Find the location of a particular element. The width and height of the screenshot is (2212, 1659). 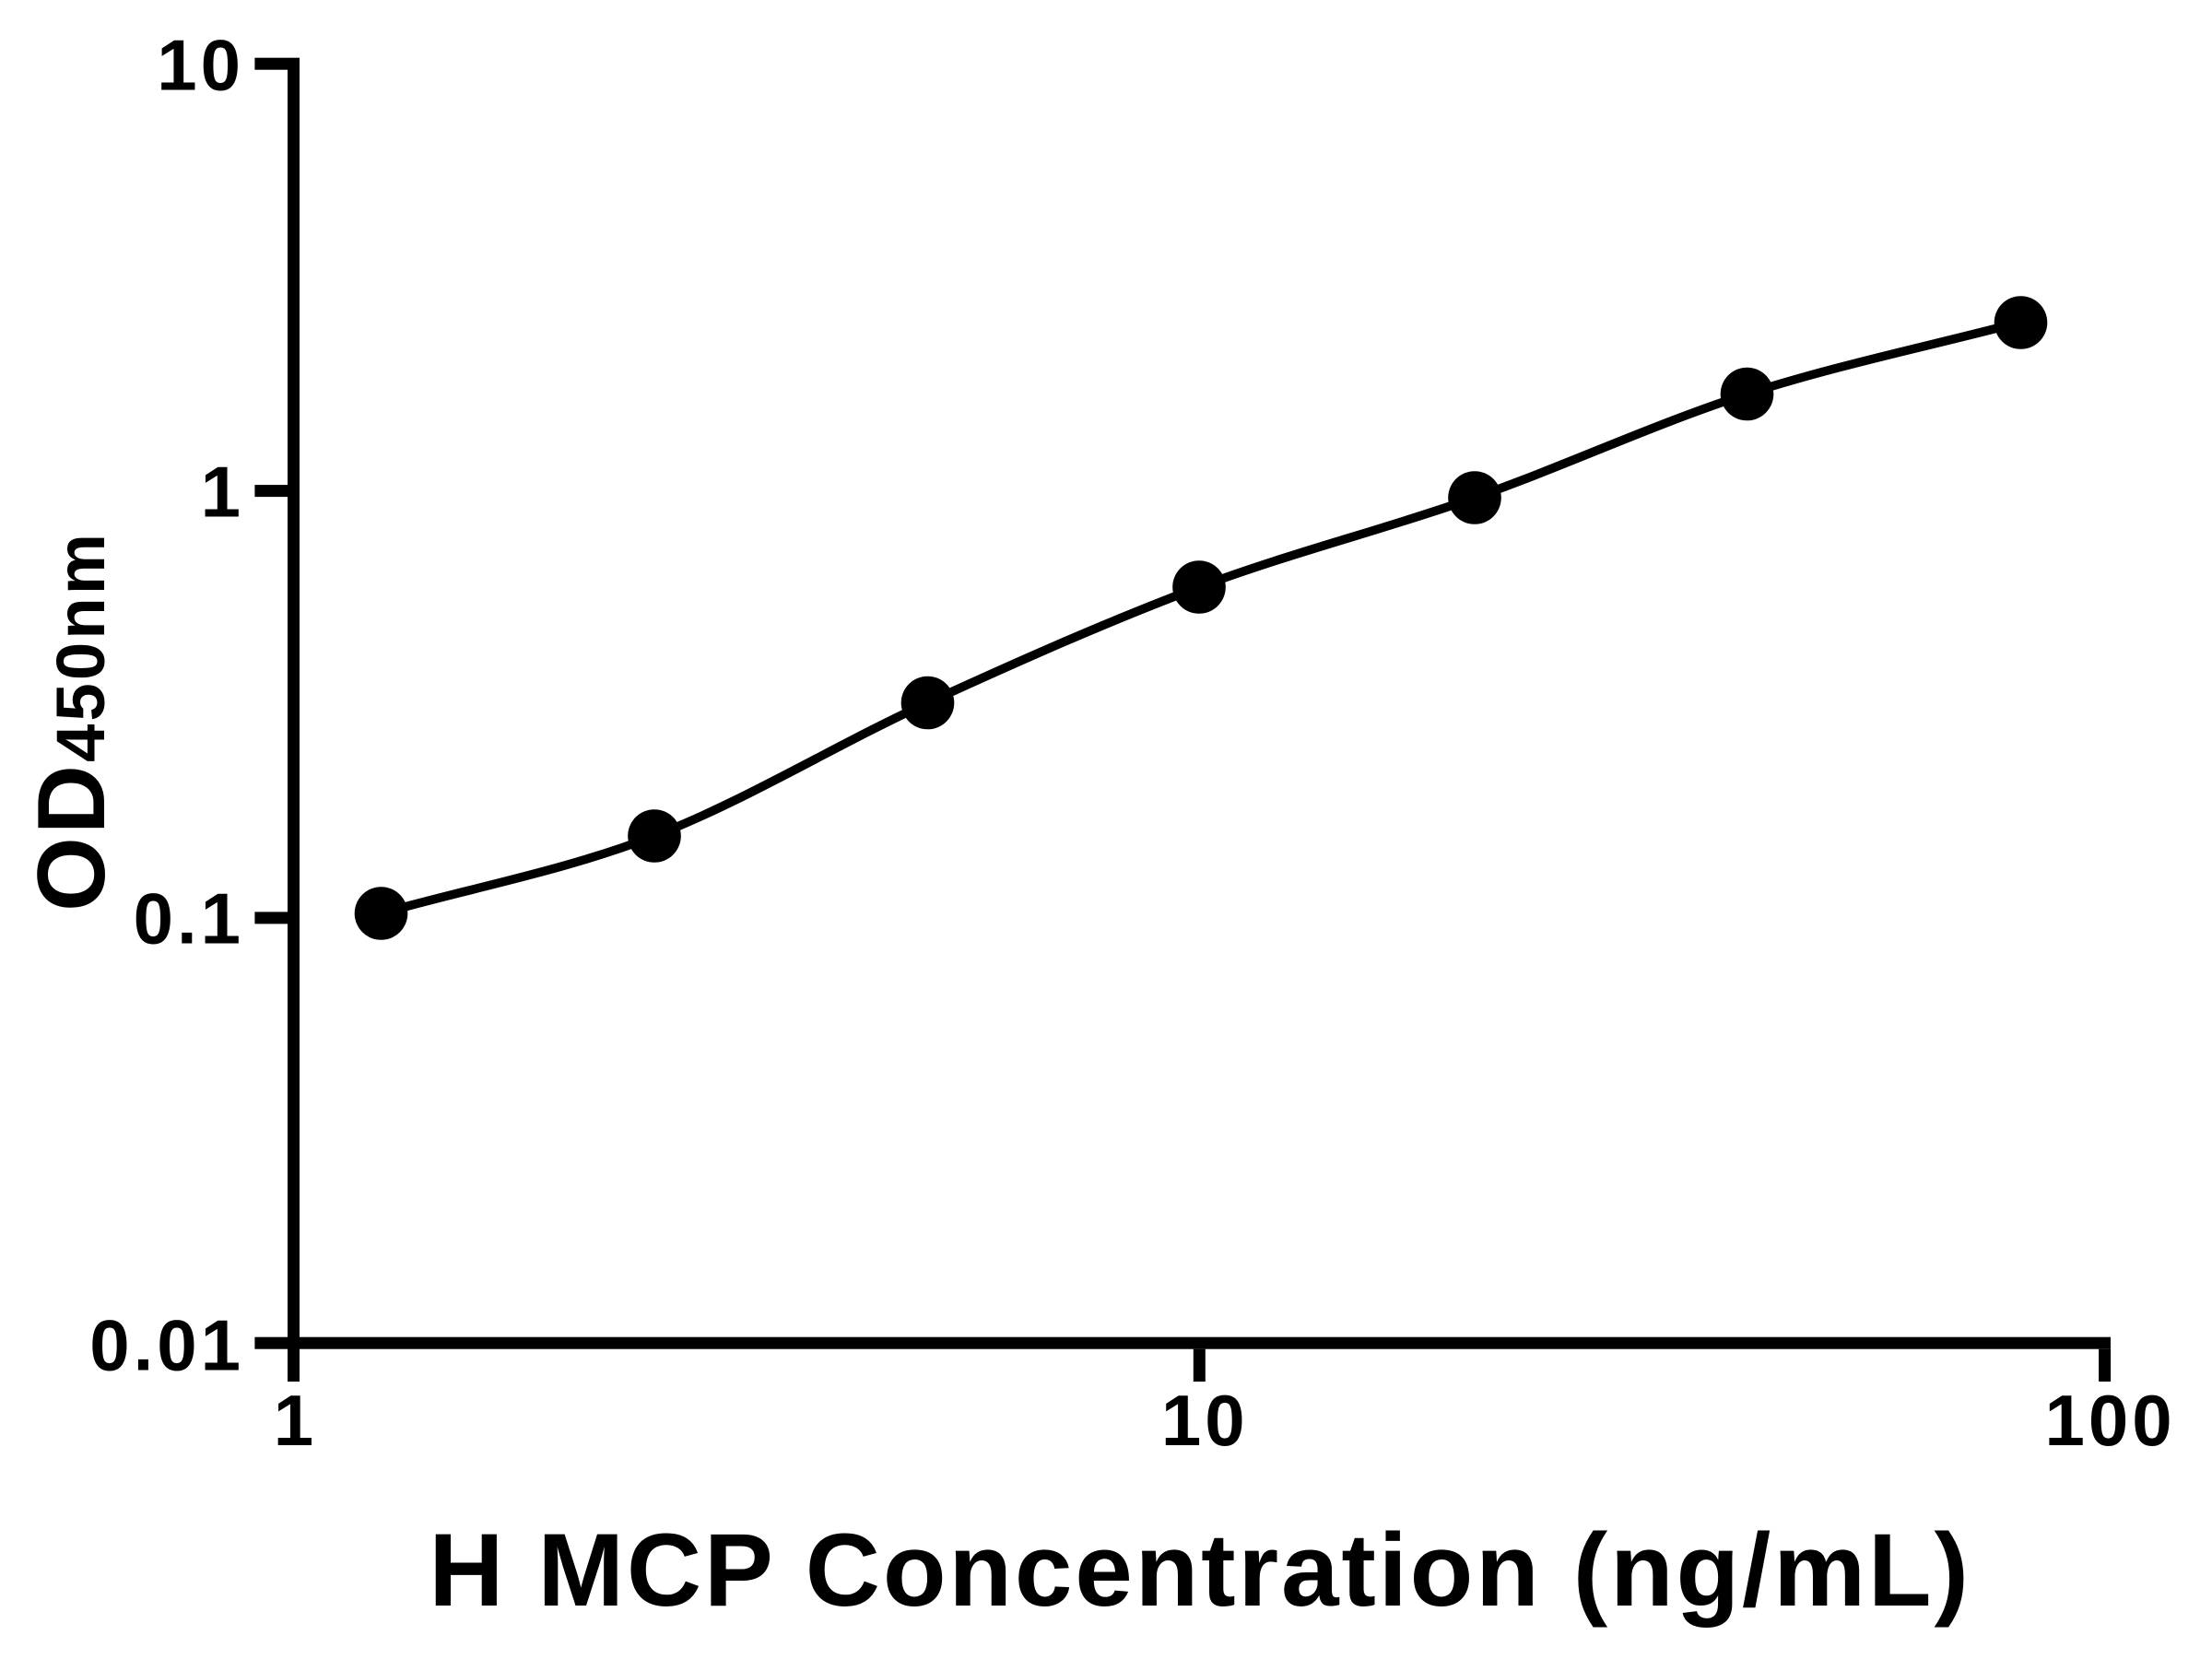

svg-text: 0.01 is located at coordinates (166, 1344).